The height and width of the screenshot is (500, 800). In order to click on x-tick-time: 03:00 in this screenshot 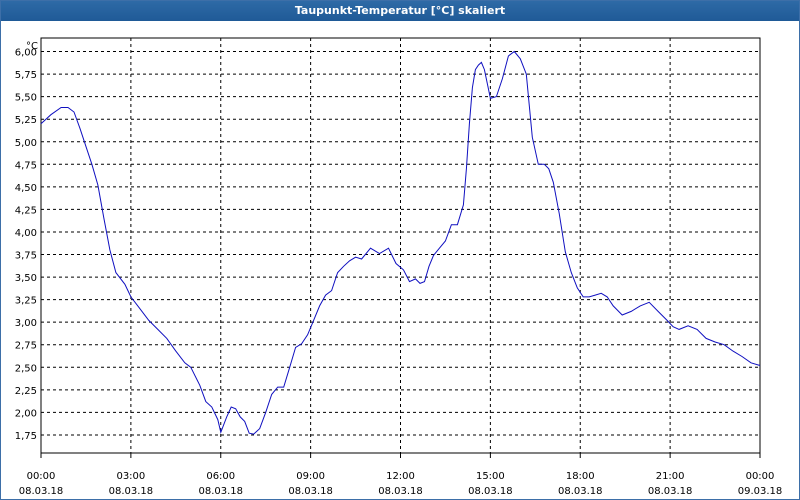, I will do `click(130, 476)`.